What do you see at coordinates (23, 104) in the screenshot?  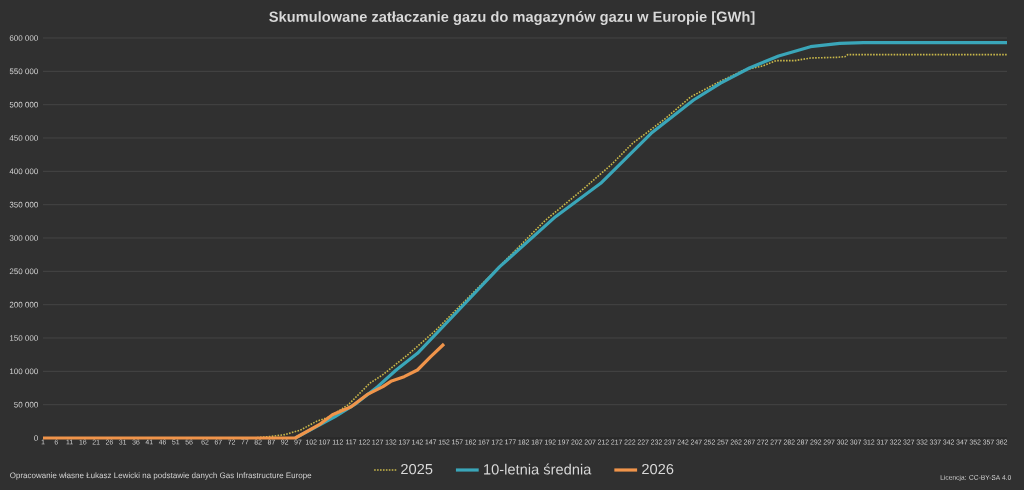 I see `y-tick-label: 500 000` at bounding box center [23, 104].